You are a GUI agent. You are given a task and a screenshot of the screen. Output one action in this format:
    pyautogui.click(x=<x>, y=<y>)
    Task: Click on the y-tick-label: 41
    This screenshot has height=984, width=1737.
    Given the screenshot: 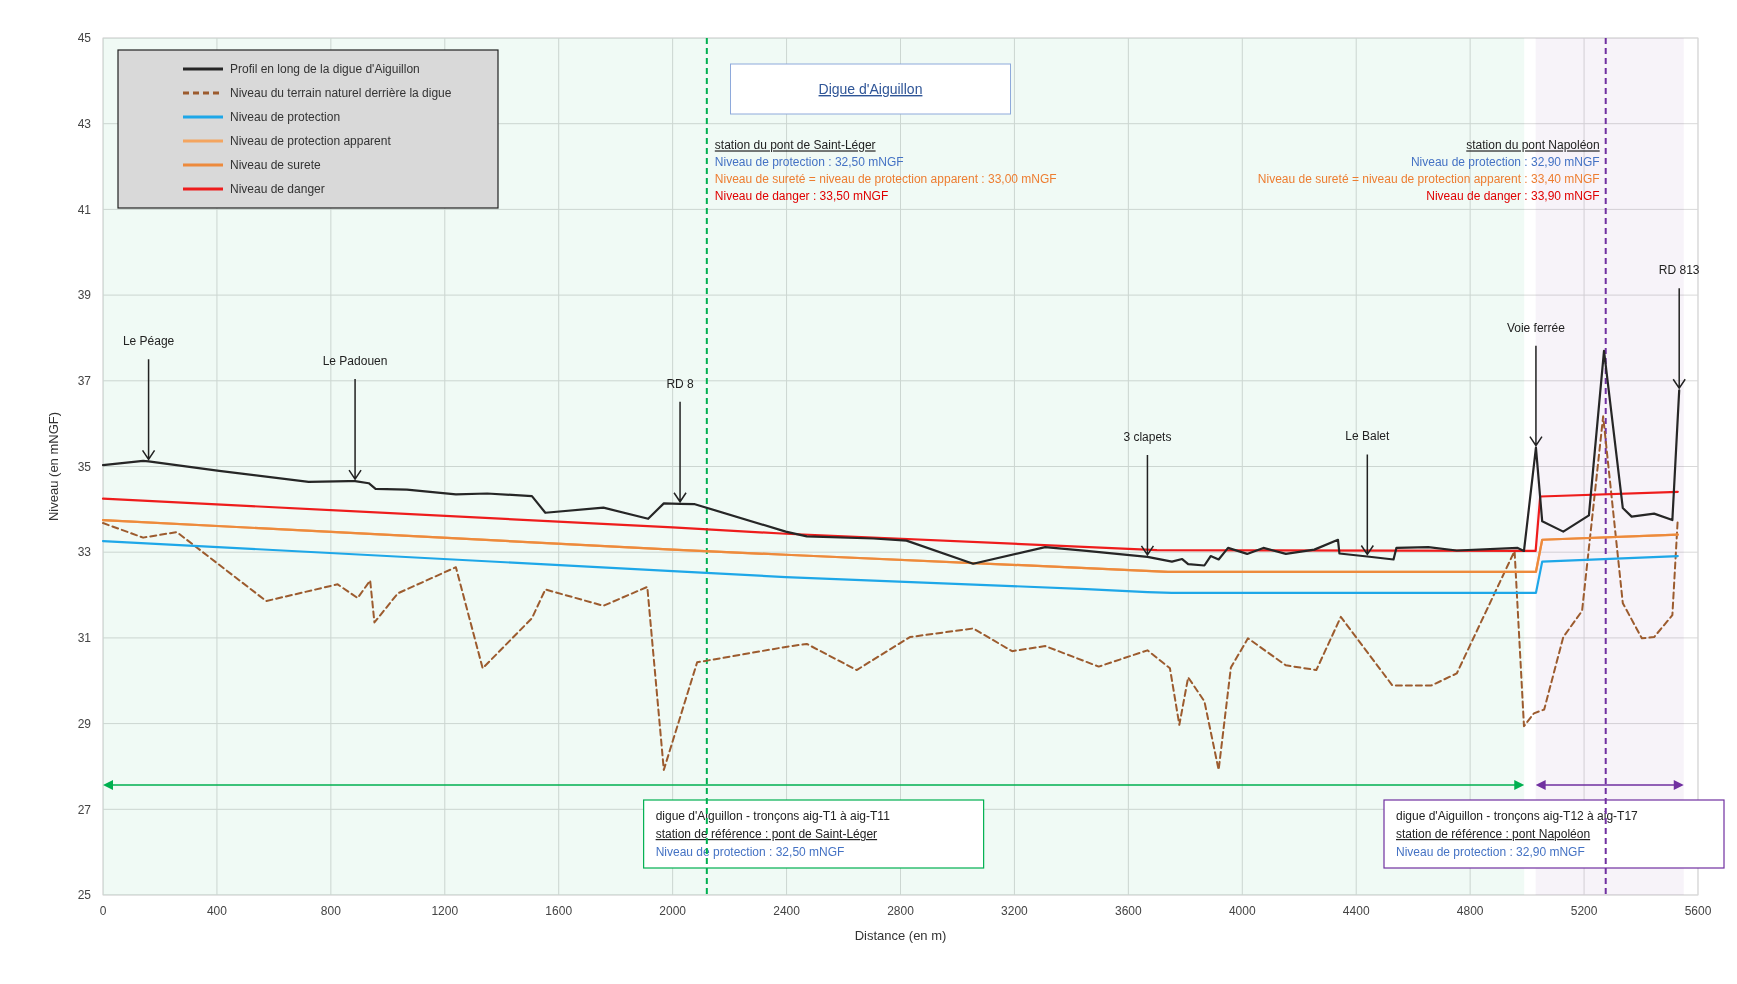 What is the action you would take?
    pyautogui.click(x=84, y=209)
    